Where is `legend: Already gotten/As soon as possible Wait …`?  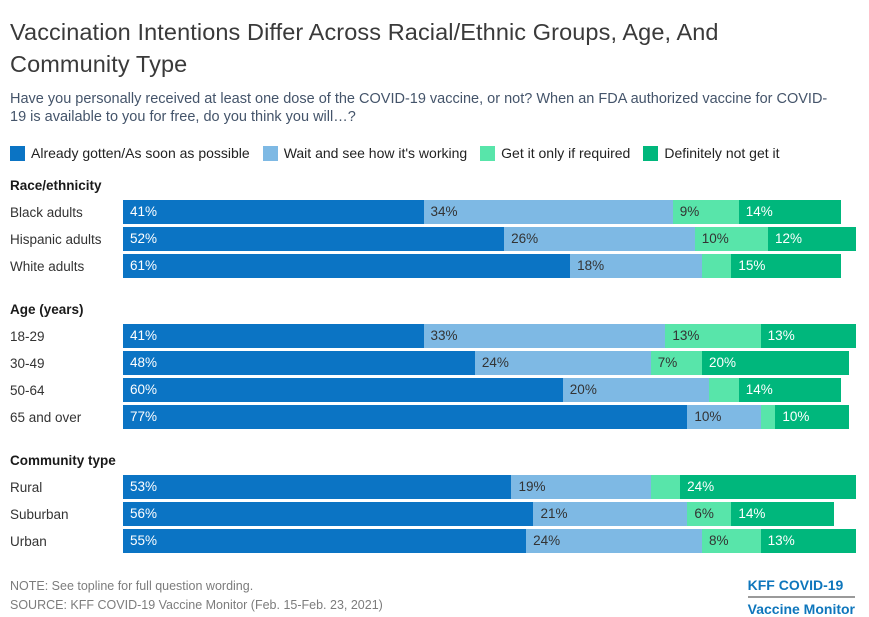
legend: Already gotten/As soon as possible Wait … is located at coordinates (433, 153).